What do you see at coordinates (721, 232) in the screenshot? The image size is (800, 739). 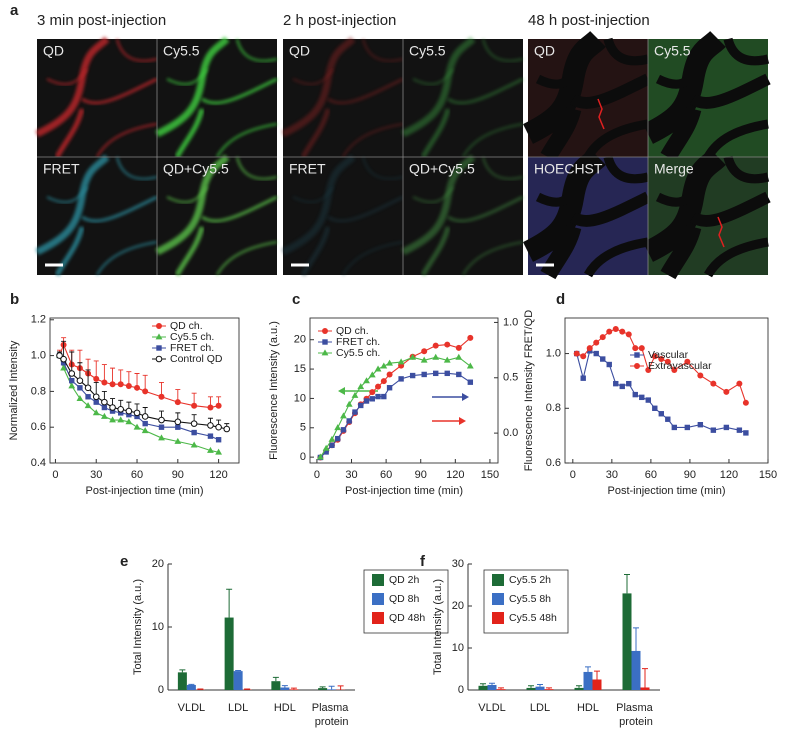 I see `signal` at bounding box center [721, 232].